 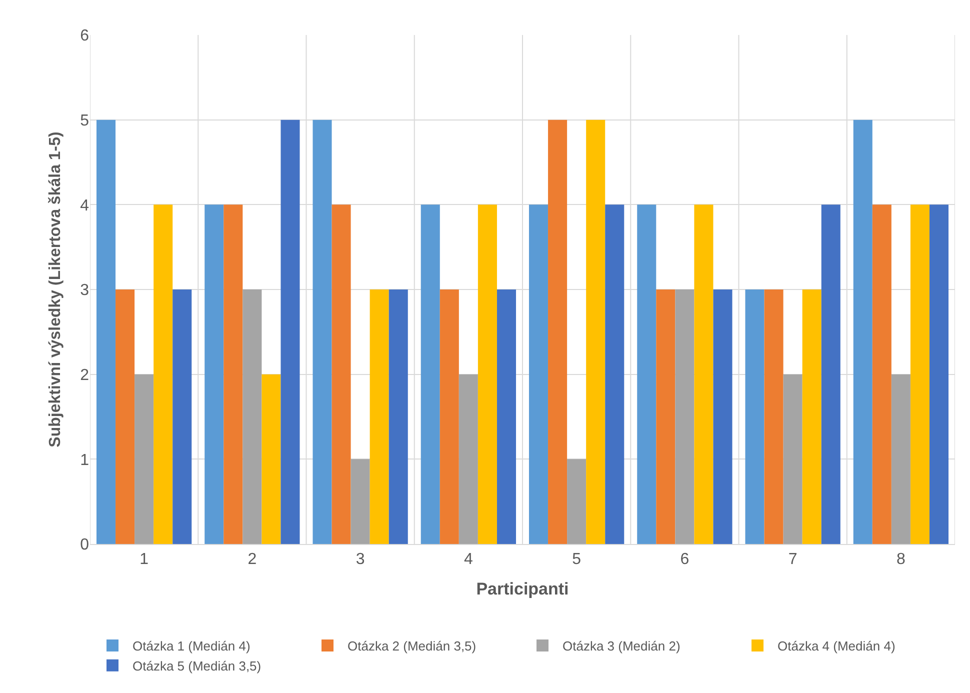 What do you see at coordinates (85, 121) in the screenshot?
I see `y-tick-label: 5` at bounding box center [85, 121].